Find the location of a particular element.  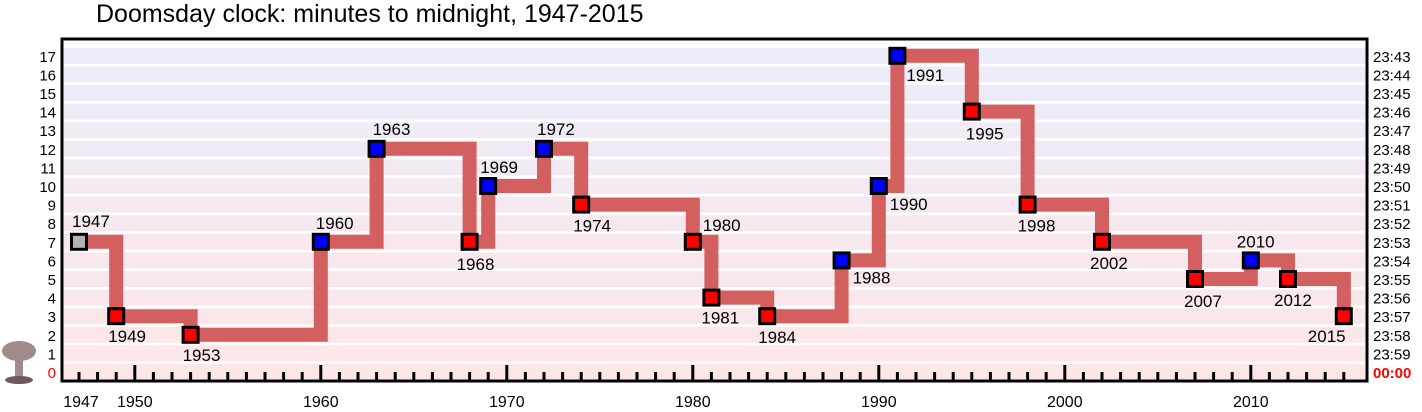

marker-1947 is located at coordinates (79, 241).